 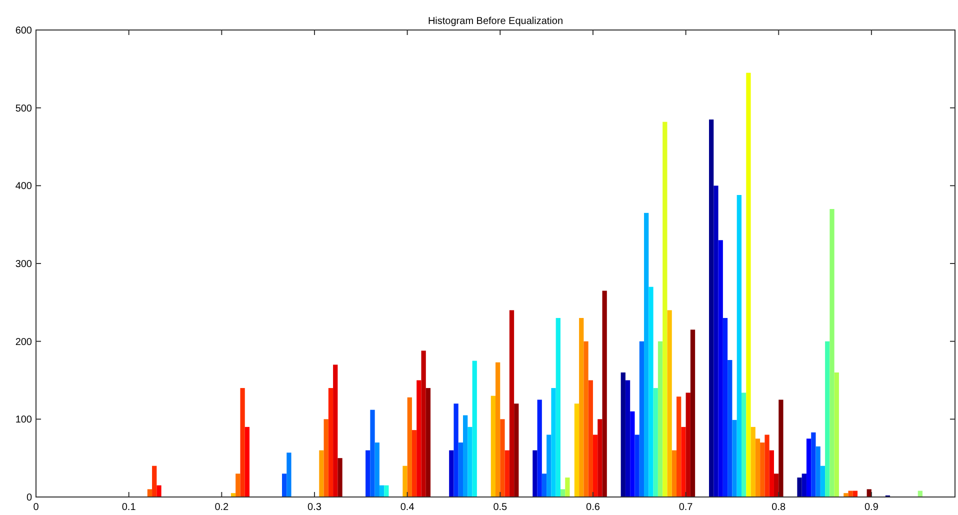 I want to click on x-tick-label: 0.1, so click(x=129, y=507).